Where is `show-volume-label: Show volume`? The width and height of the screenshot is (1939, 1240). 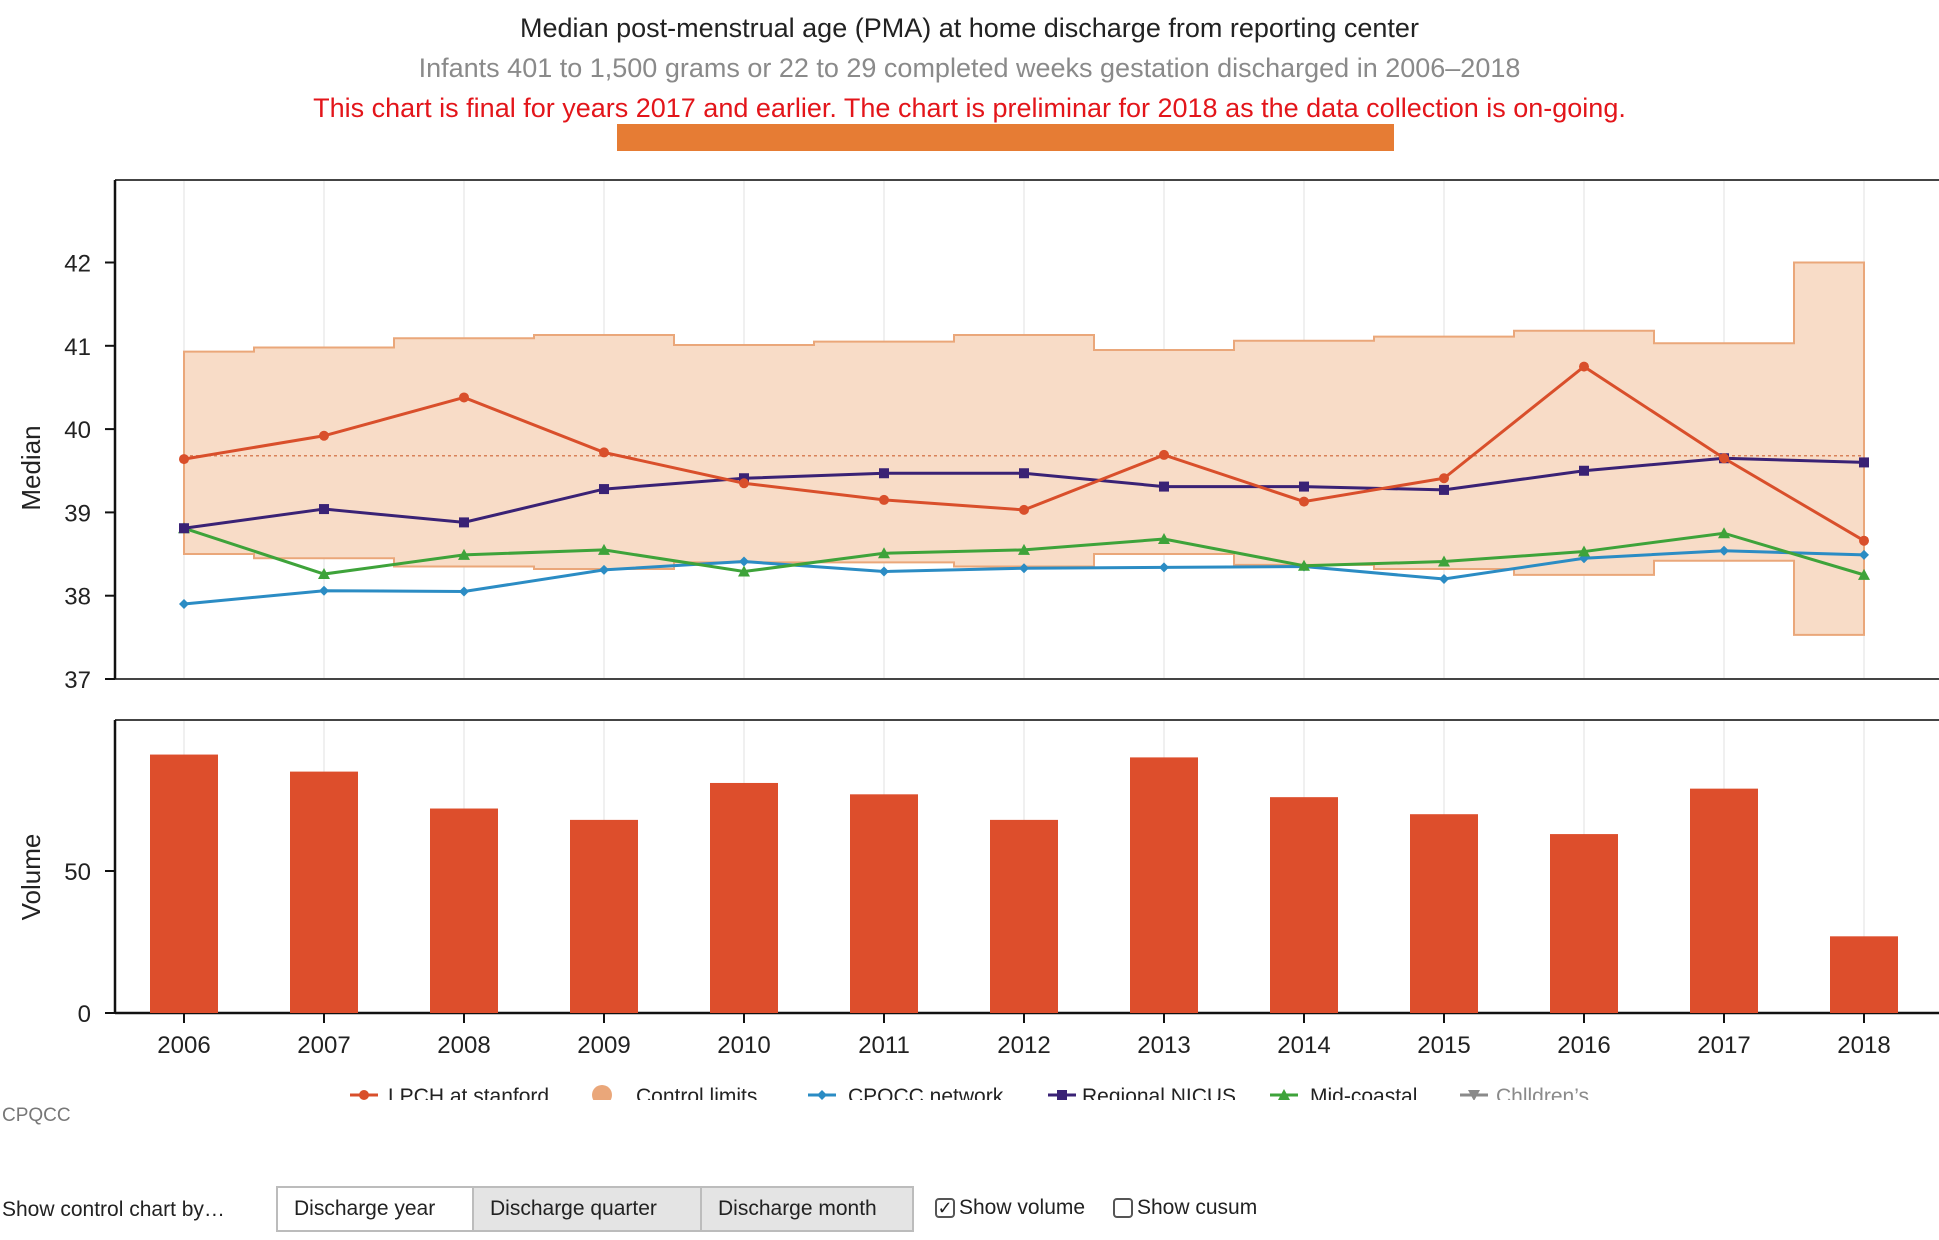
show-volume-label: Show volume is located at coordinates (1022, 1207).